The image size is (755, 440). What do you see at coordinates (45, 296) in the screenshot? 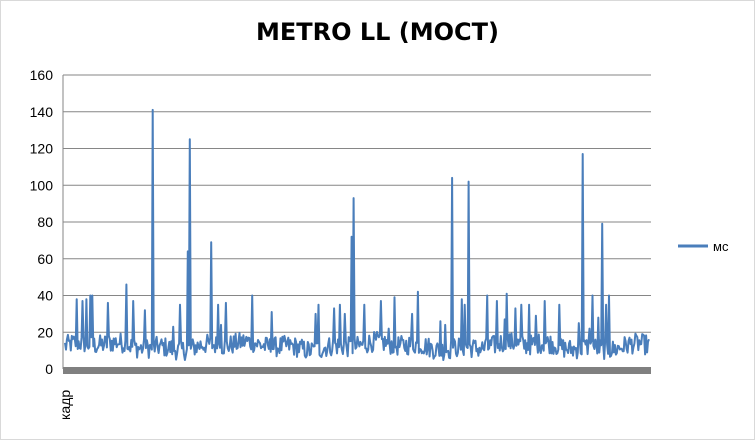
I see `y-tick-label: 40` at bounding box center [45, 296].